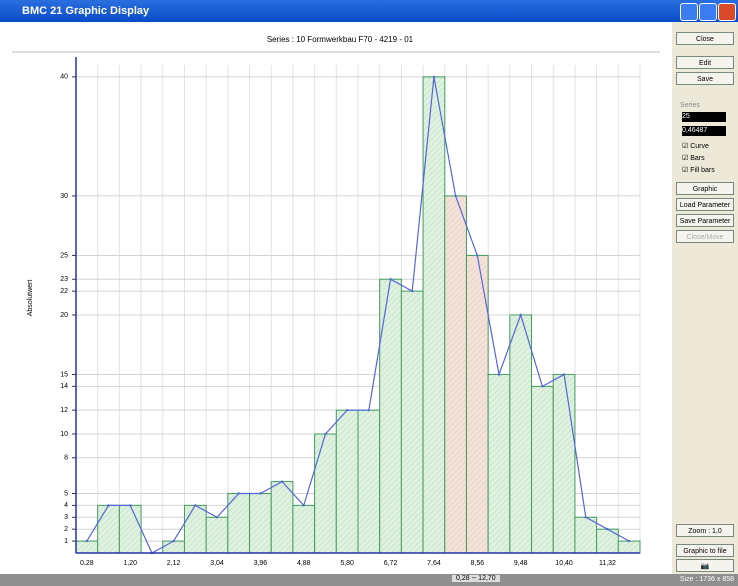 This screenshot has width=738, height=586. Describe the element at coordinates (705, 62) in the screenshot. I see `edit-button: Edit` at that location.